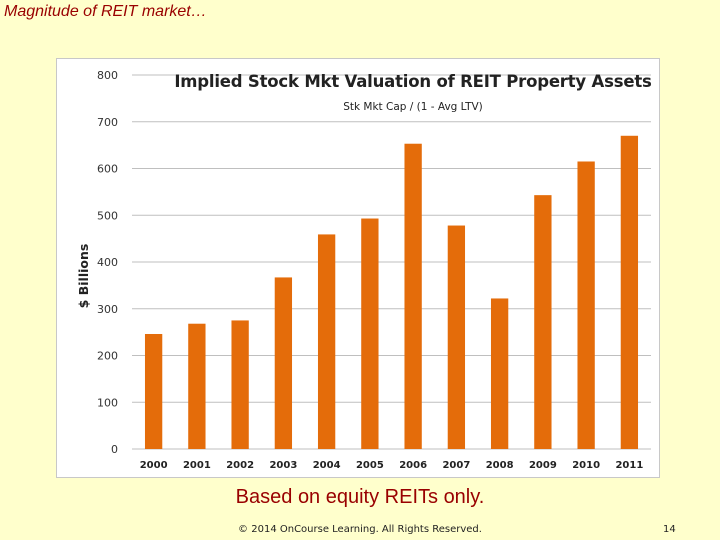  Describe the element at coordinates (370, 465) in the screenshot. I see `x-tick-label: 2005` at that location.